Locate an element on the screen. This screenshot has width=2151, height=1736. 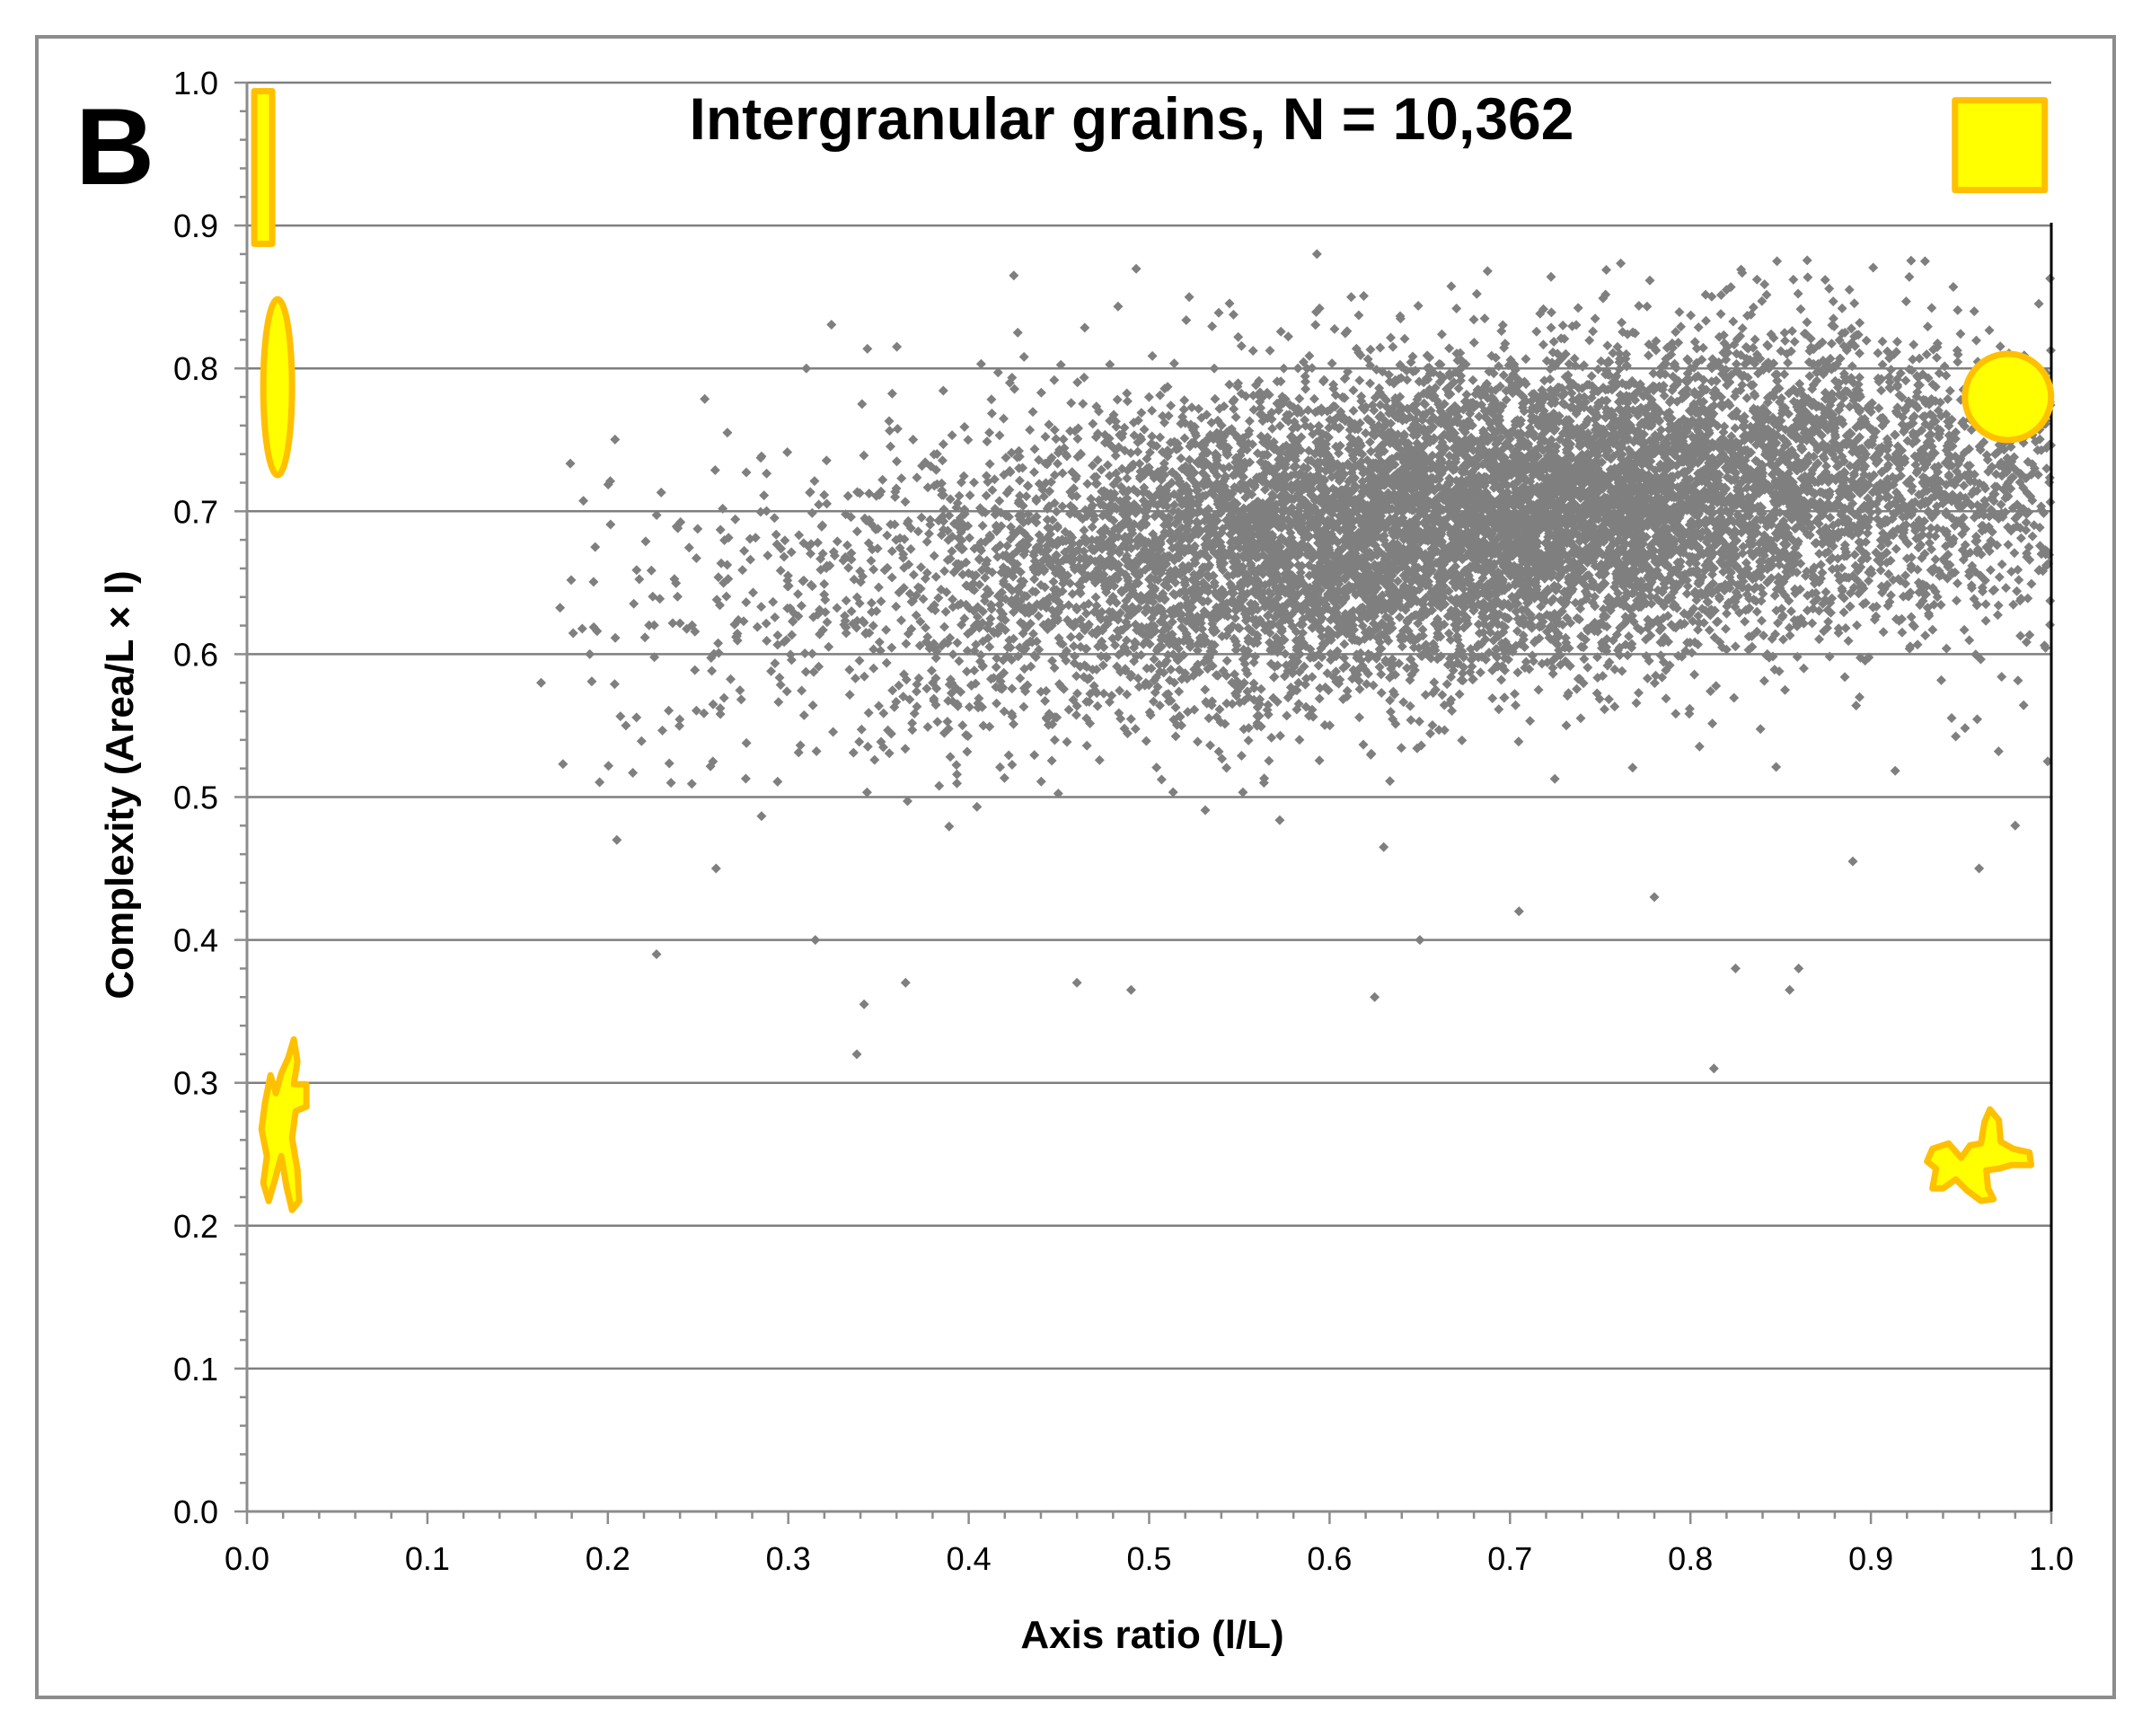
y-axis-label: Complexity (Area/L × l) is located at coordinates (120, 785).